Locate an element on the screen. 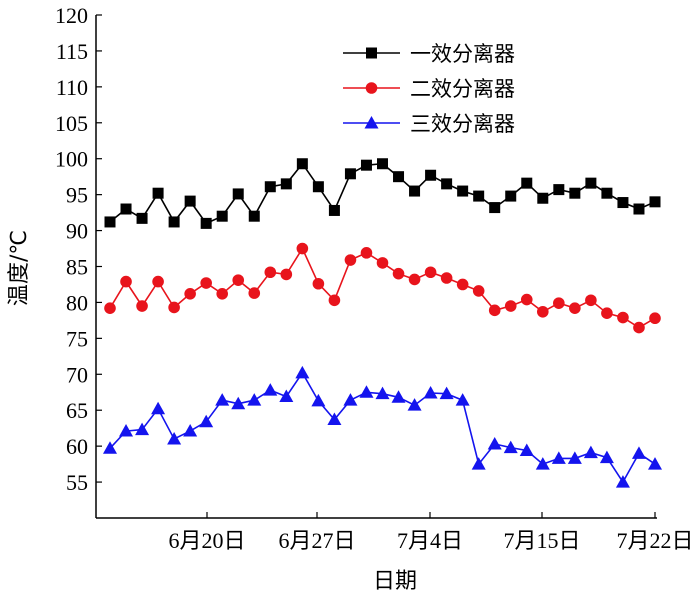 The width and height of the screenshot is (700, 601). y-tick-label: 90 is located at coordinates (77, 231).